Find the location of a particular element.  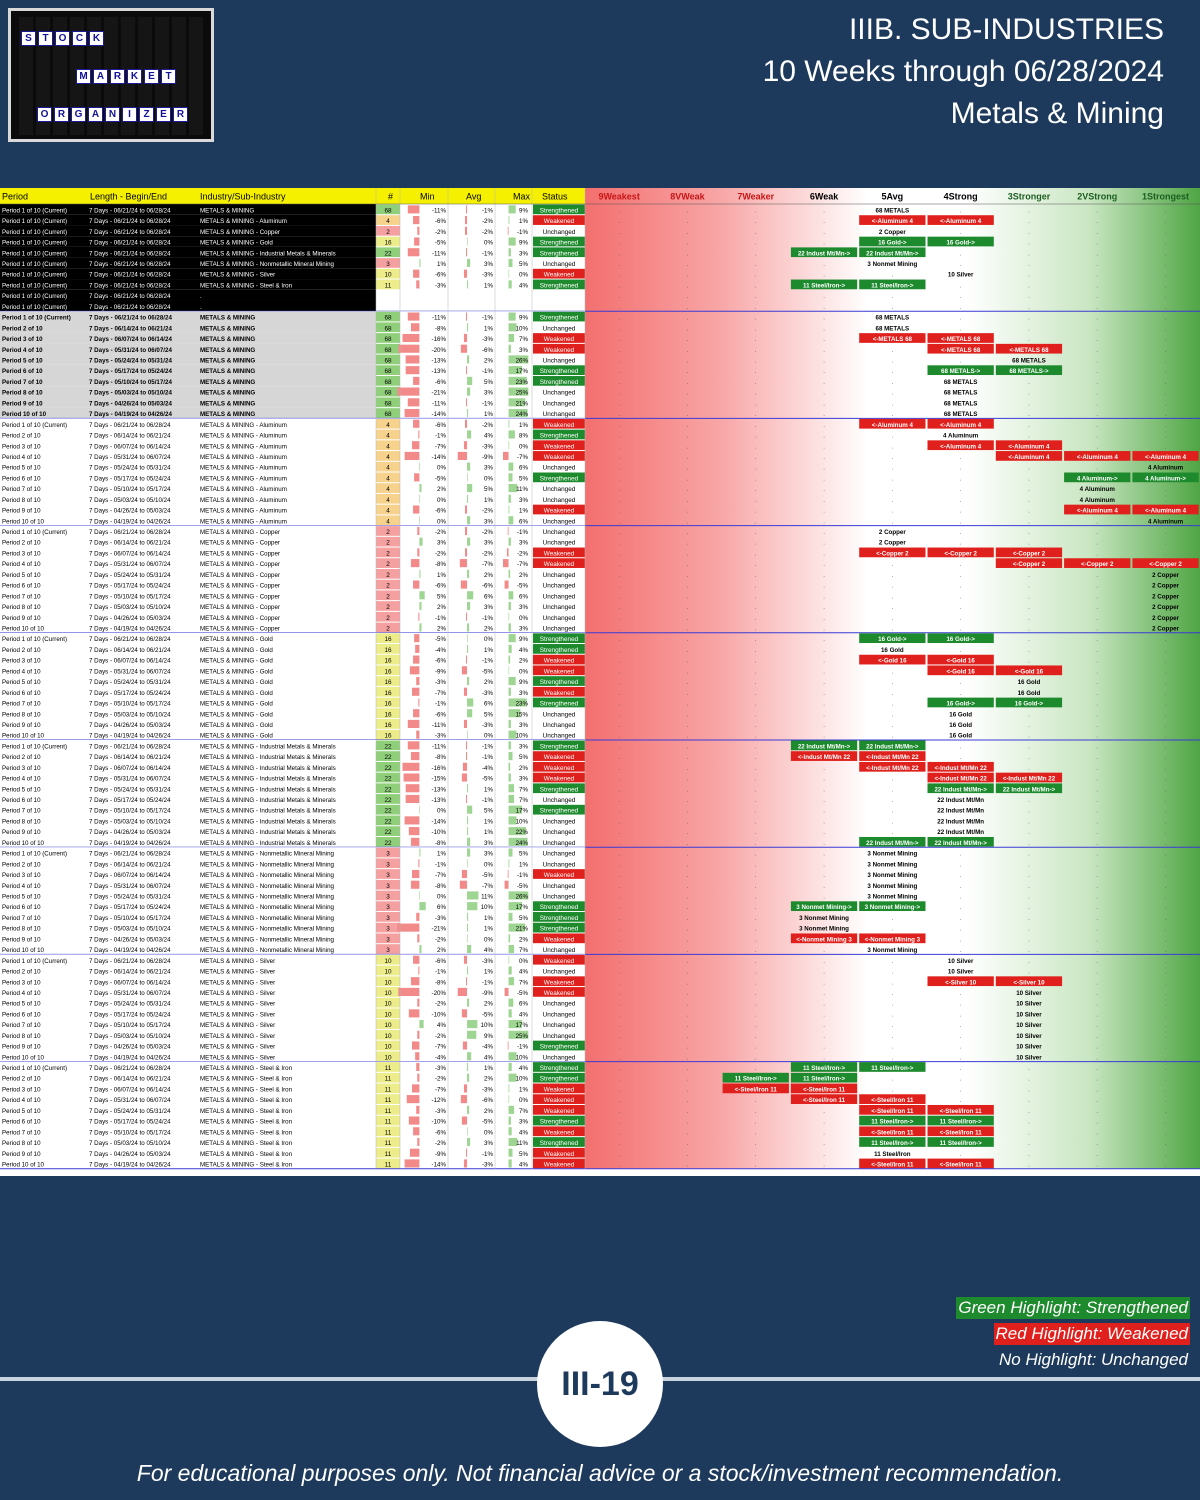

stat-value: -7% is located at coordinates (441, 875).